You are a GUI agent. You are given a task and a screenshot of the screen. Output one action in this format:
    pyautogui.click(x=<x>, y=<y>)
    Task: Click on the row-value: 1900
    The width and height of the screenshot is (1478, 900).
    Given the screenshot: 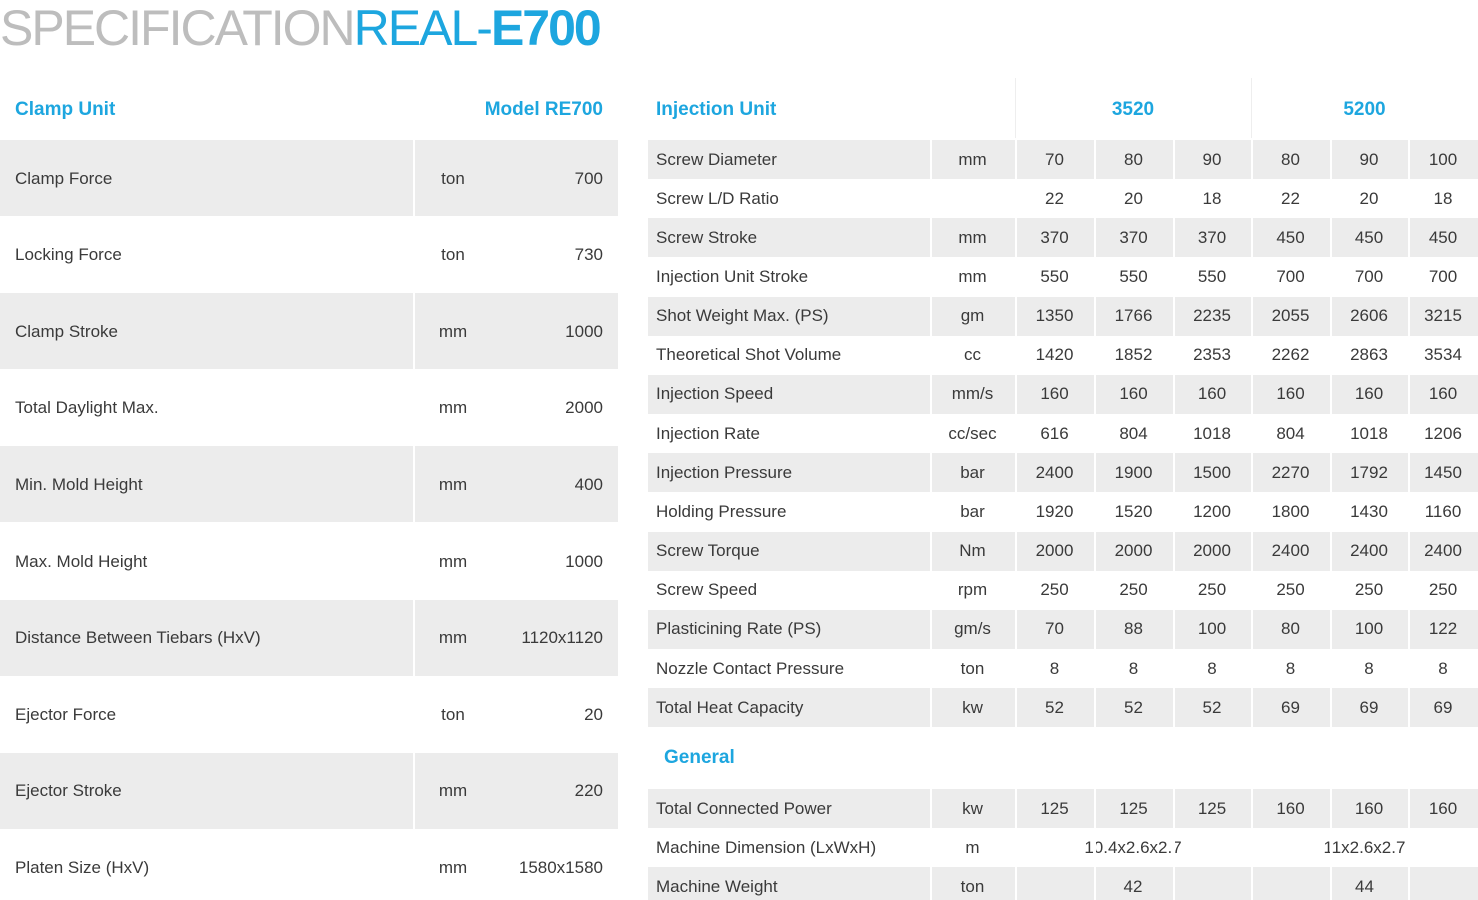 What is the action you would take?
    pyautogui.click(x=1133, y=472)
    